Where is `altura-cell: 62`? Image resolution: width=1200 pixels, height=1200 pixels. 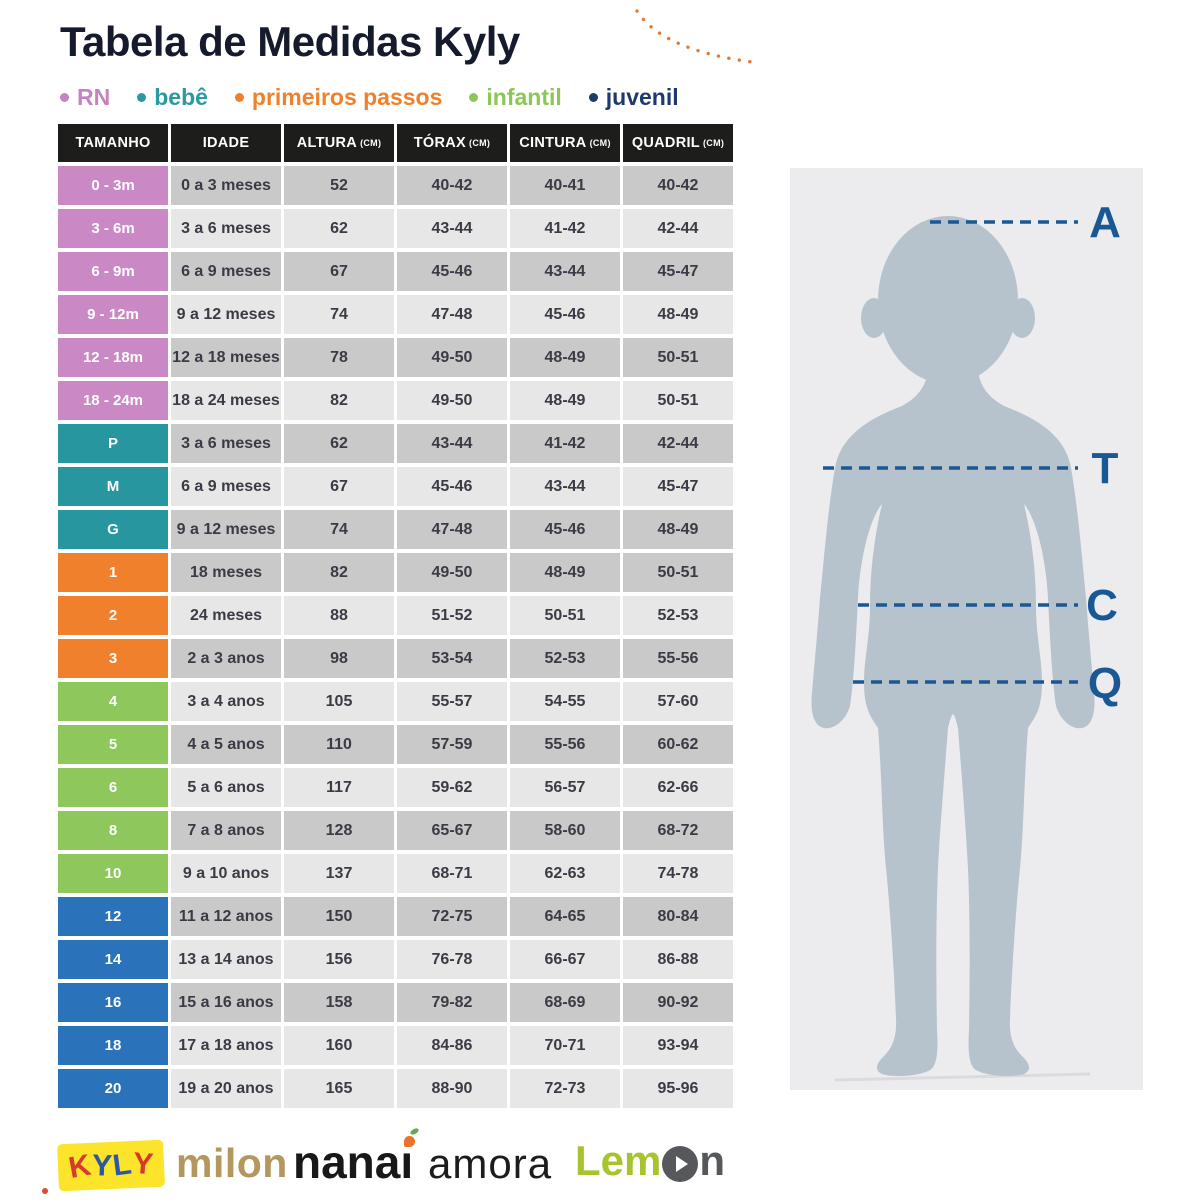 altura-cell: 62 is located at coordinates (339, 443).